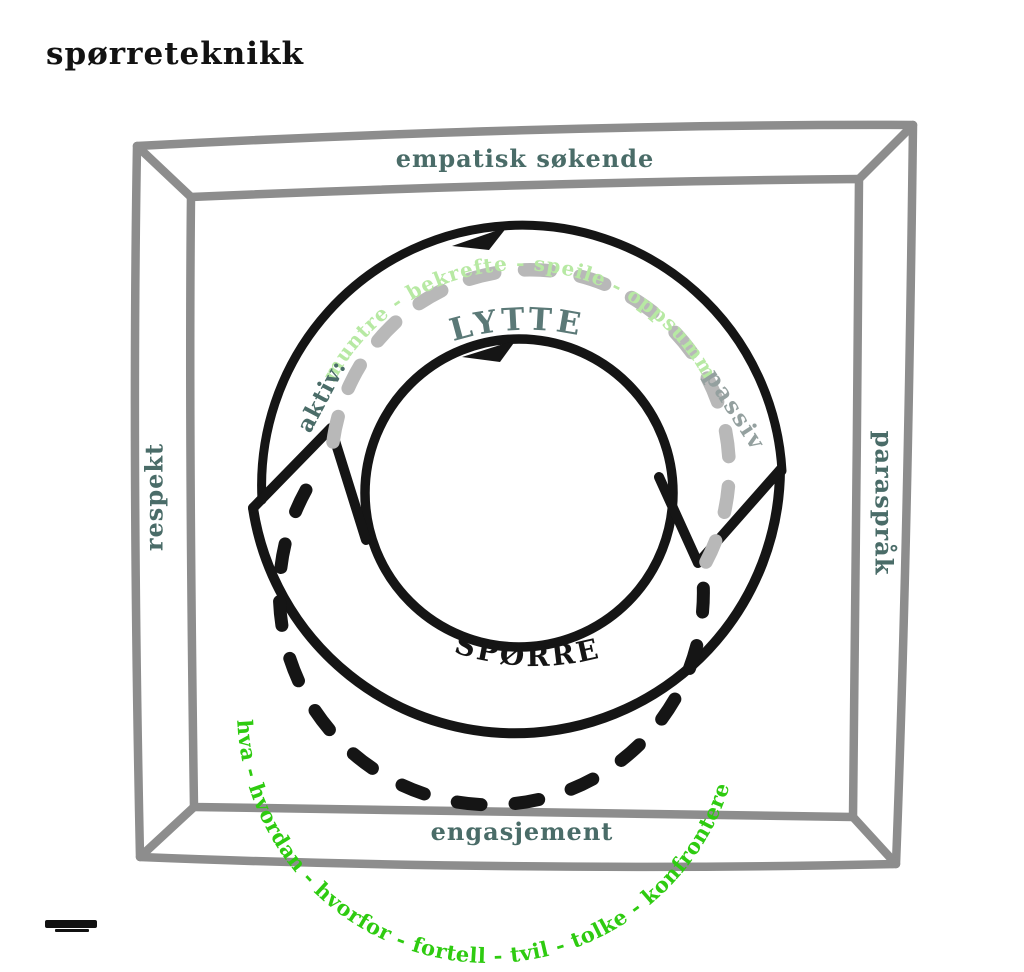 This screenshot has height=972, width=1024. What do you see at coordinates (164, 171) in the screenshot?
I see `frame-corner-topleft` at bounding box center [164, 171].